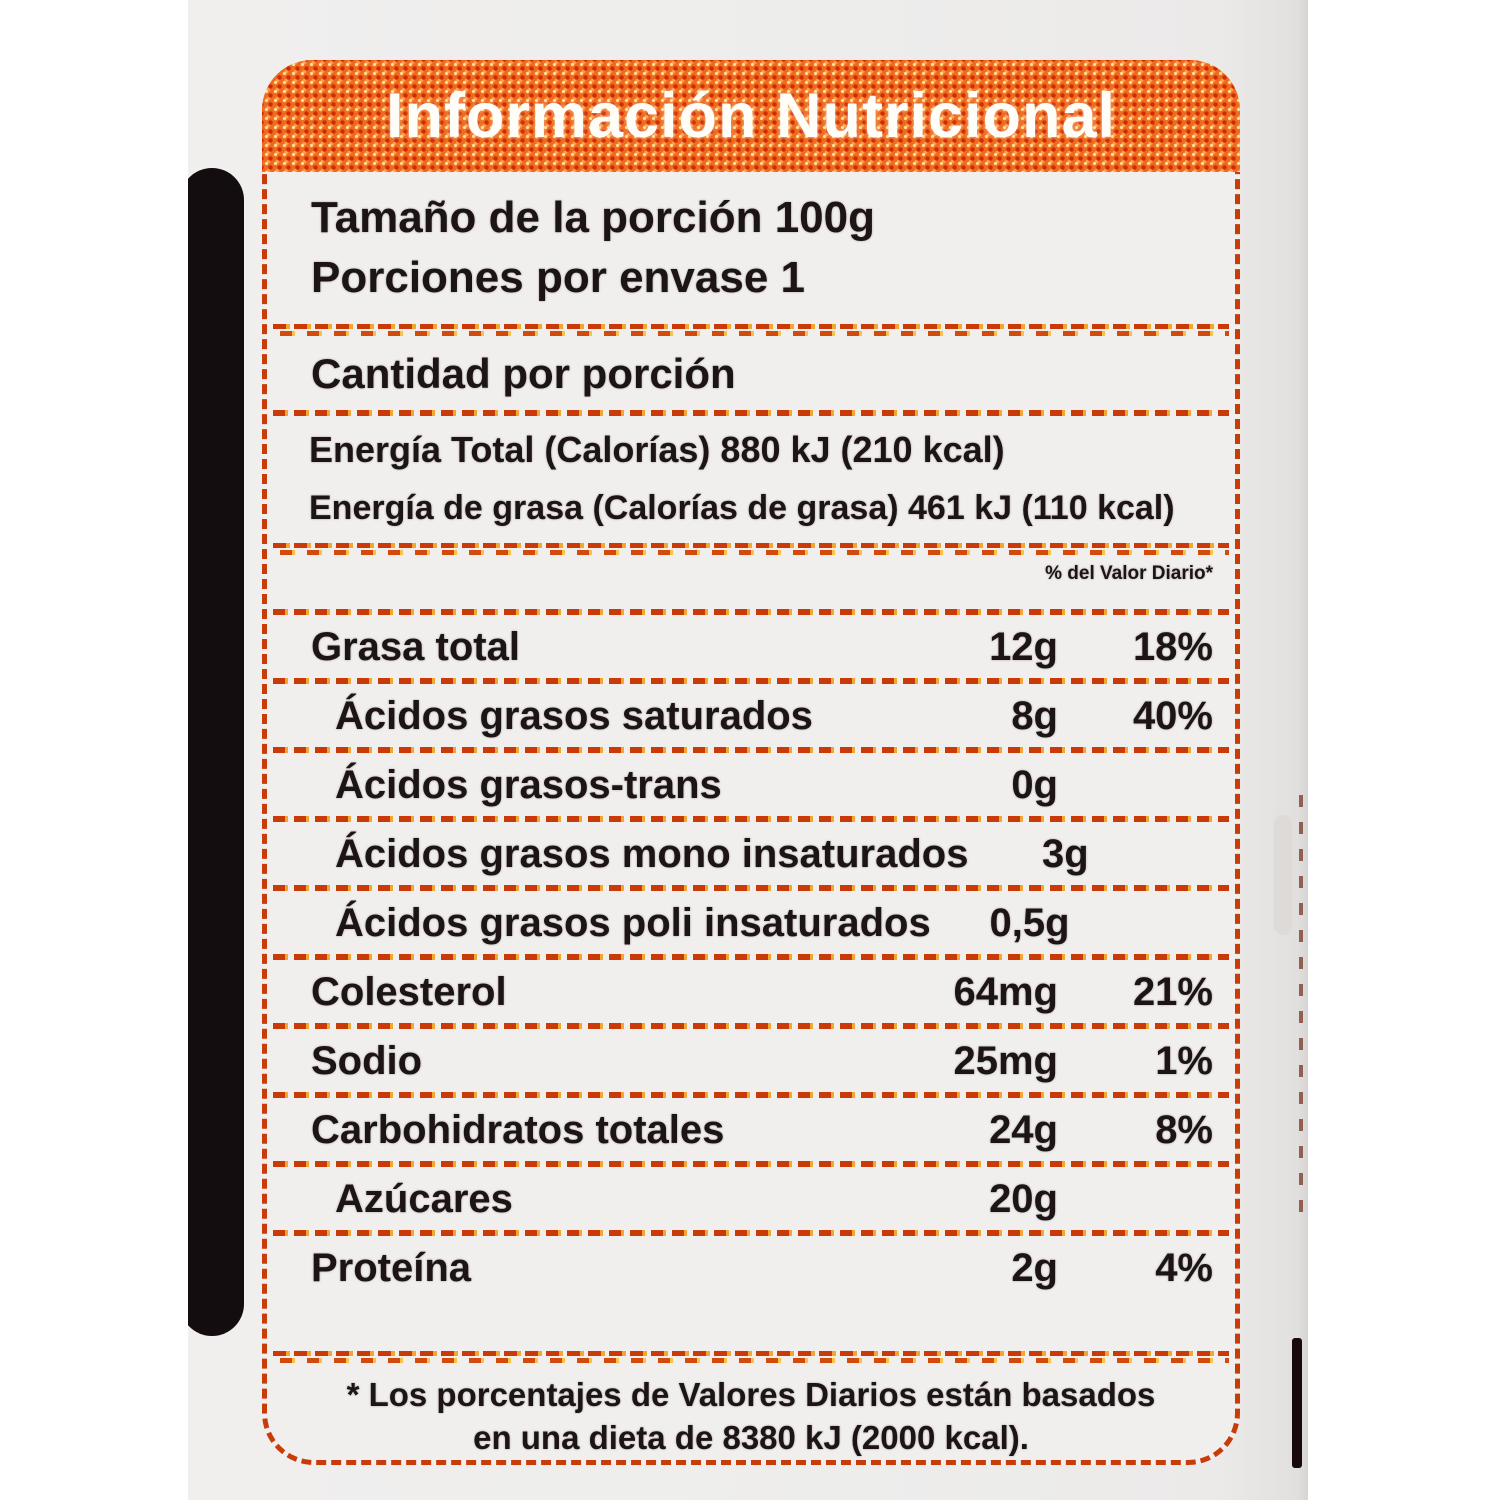  Describe the element at coordinates (367, 1060) in the screenshot. I see `nutrient-name: Sodio` at that location.